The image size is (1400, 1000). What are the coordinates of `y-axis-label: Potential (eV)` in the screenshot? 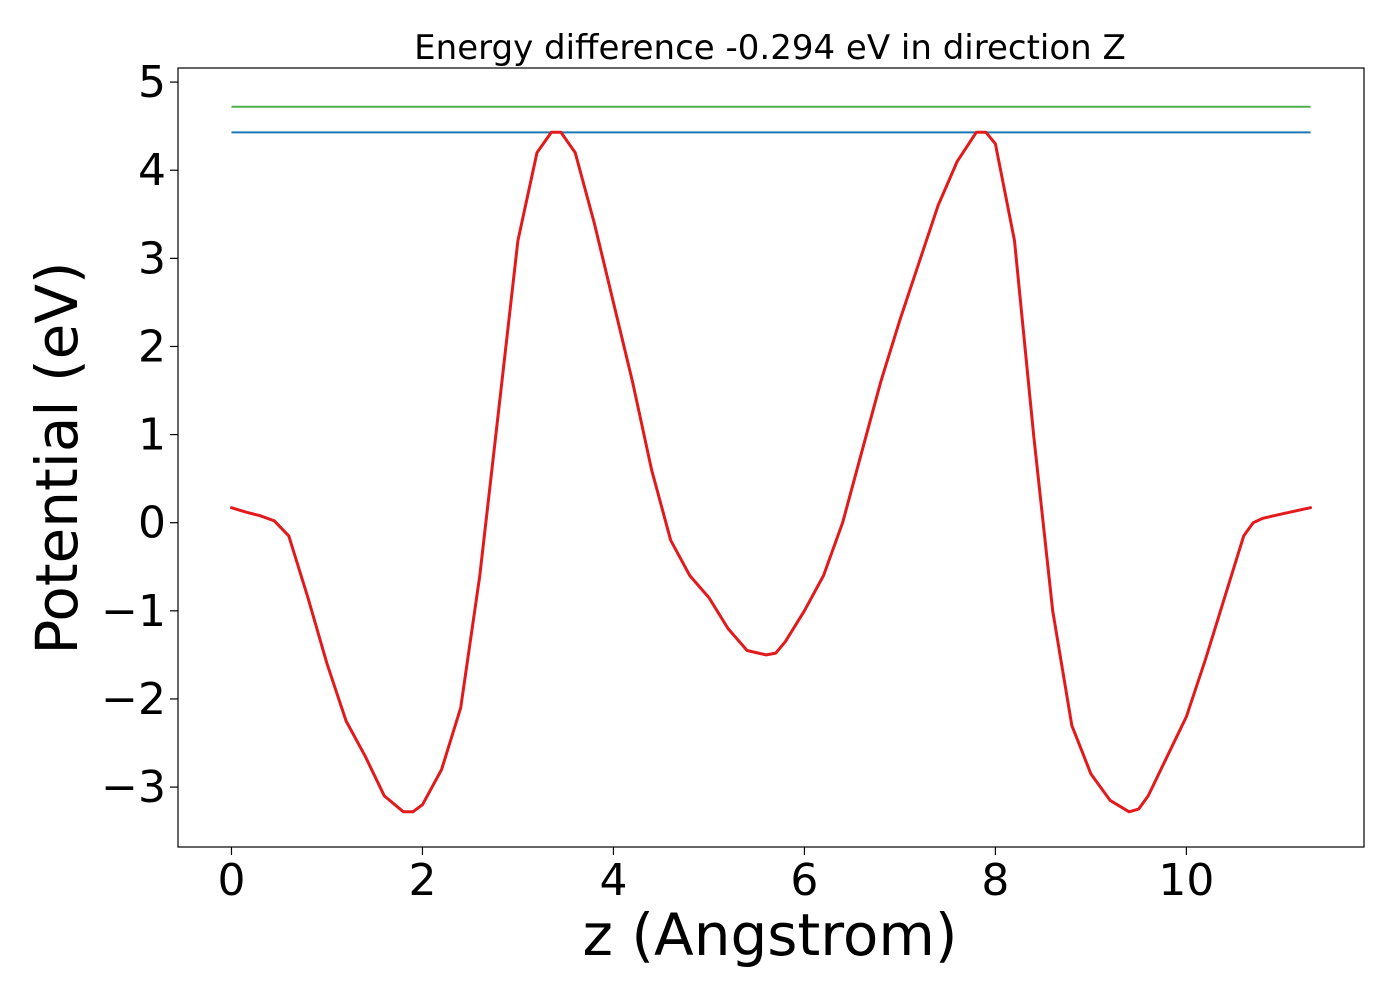 It's located at (57, 457).